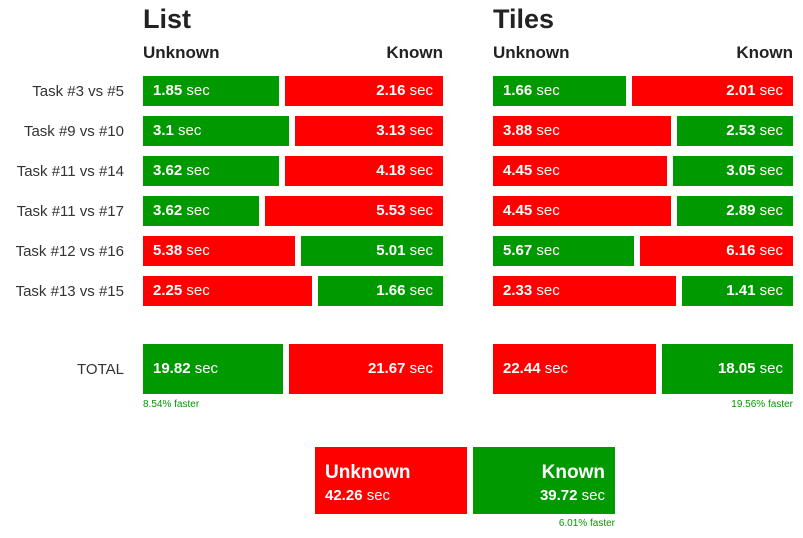 The width and height of the screenshot is (803, 538). Describe the element at coordinates (733, 171) in the screenshot. I see `row-known-bar: 3.05 sec` at that location.